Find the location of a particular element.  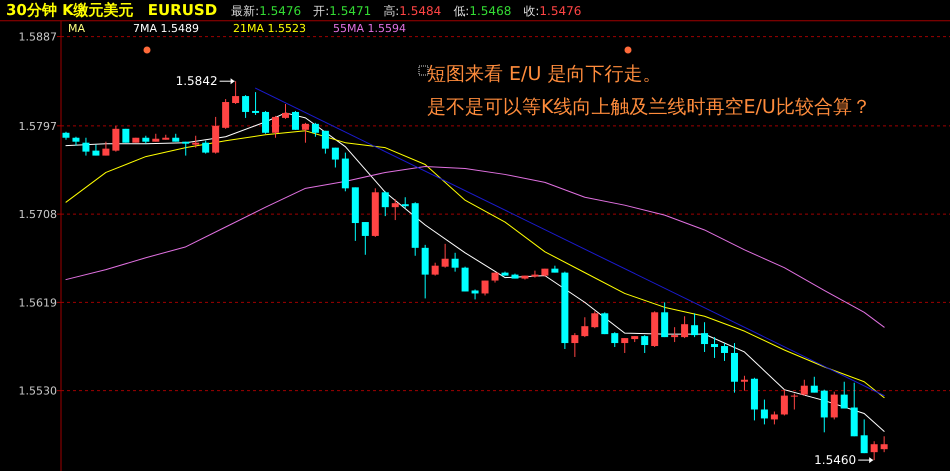

chart-title: 30分钟 K缴元美元 is located at coordinates (70, 10).